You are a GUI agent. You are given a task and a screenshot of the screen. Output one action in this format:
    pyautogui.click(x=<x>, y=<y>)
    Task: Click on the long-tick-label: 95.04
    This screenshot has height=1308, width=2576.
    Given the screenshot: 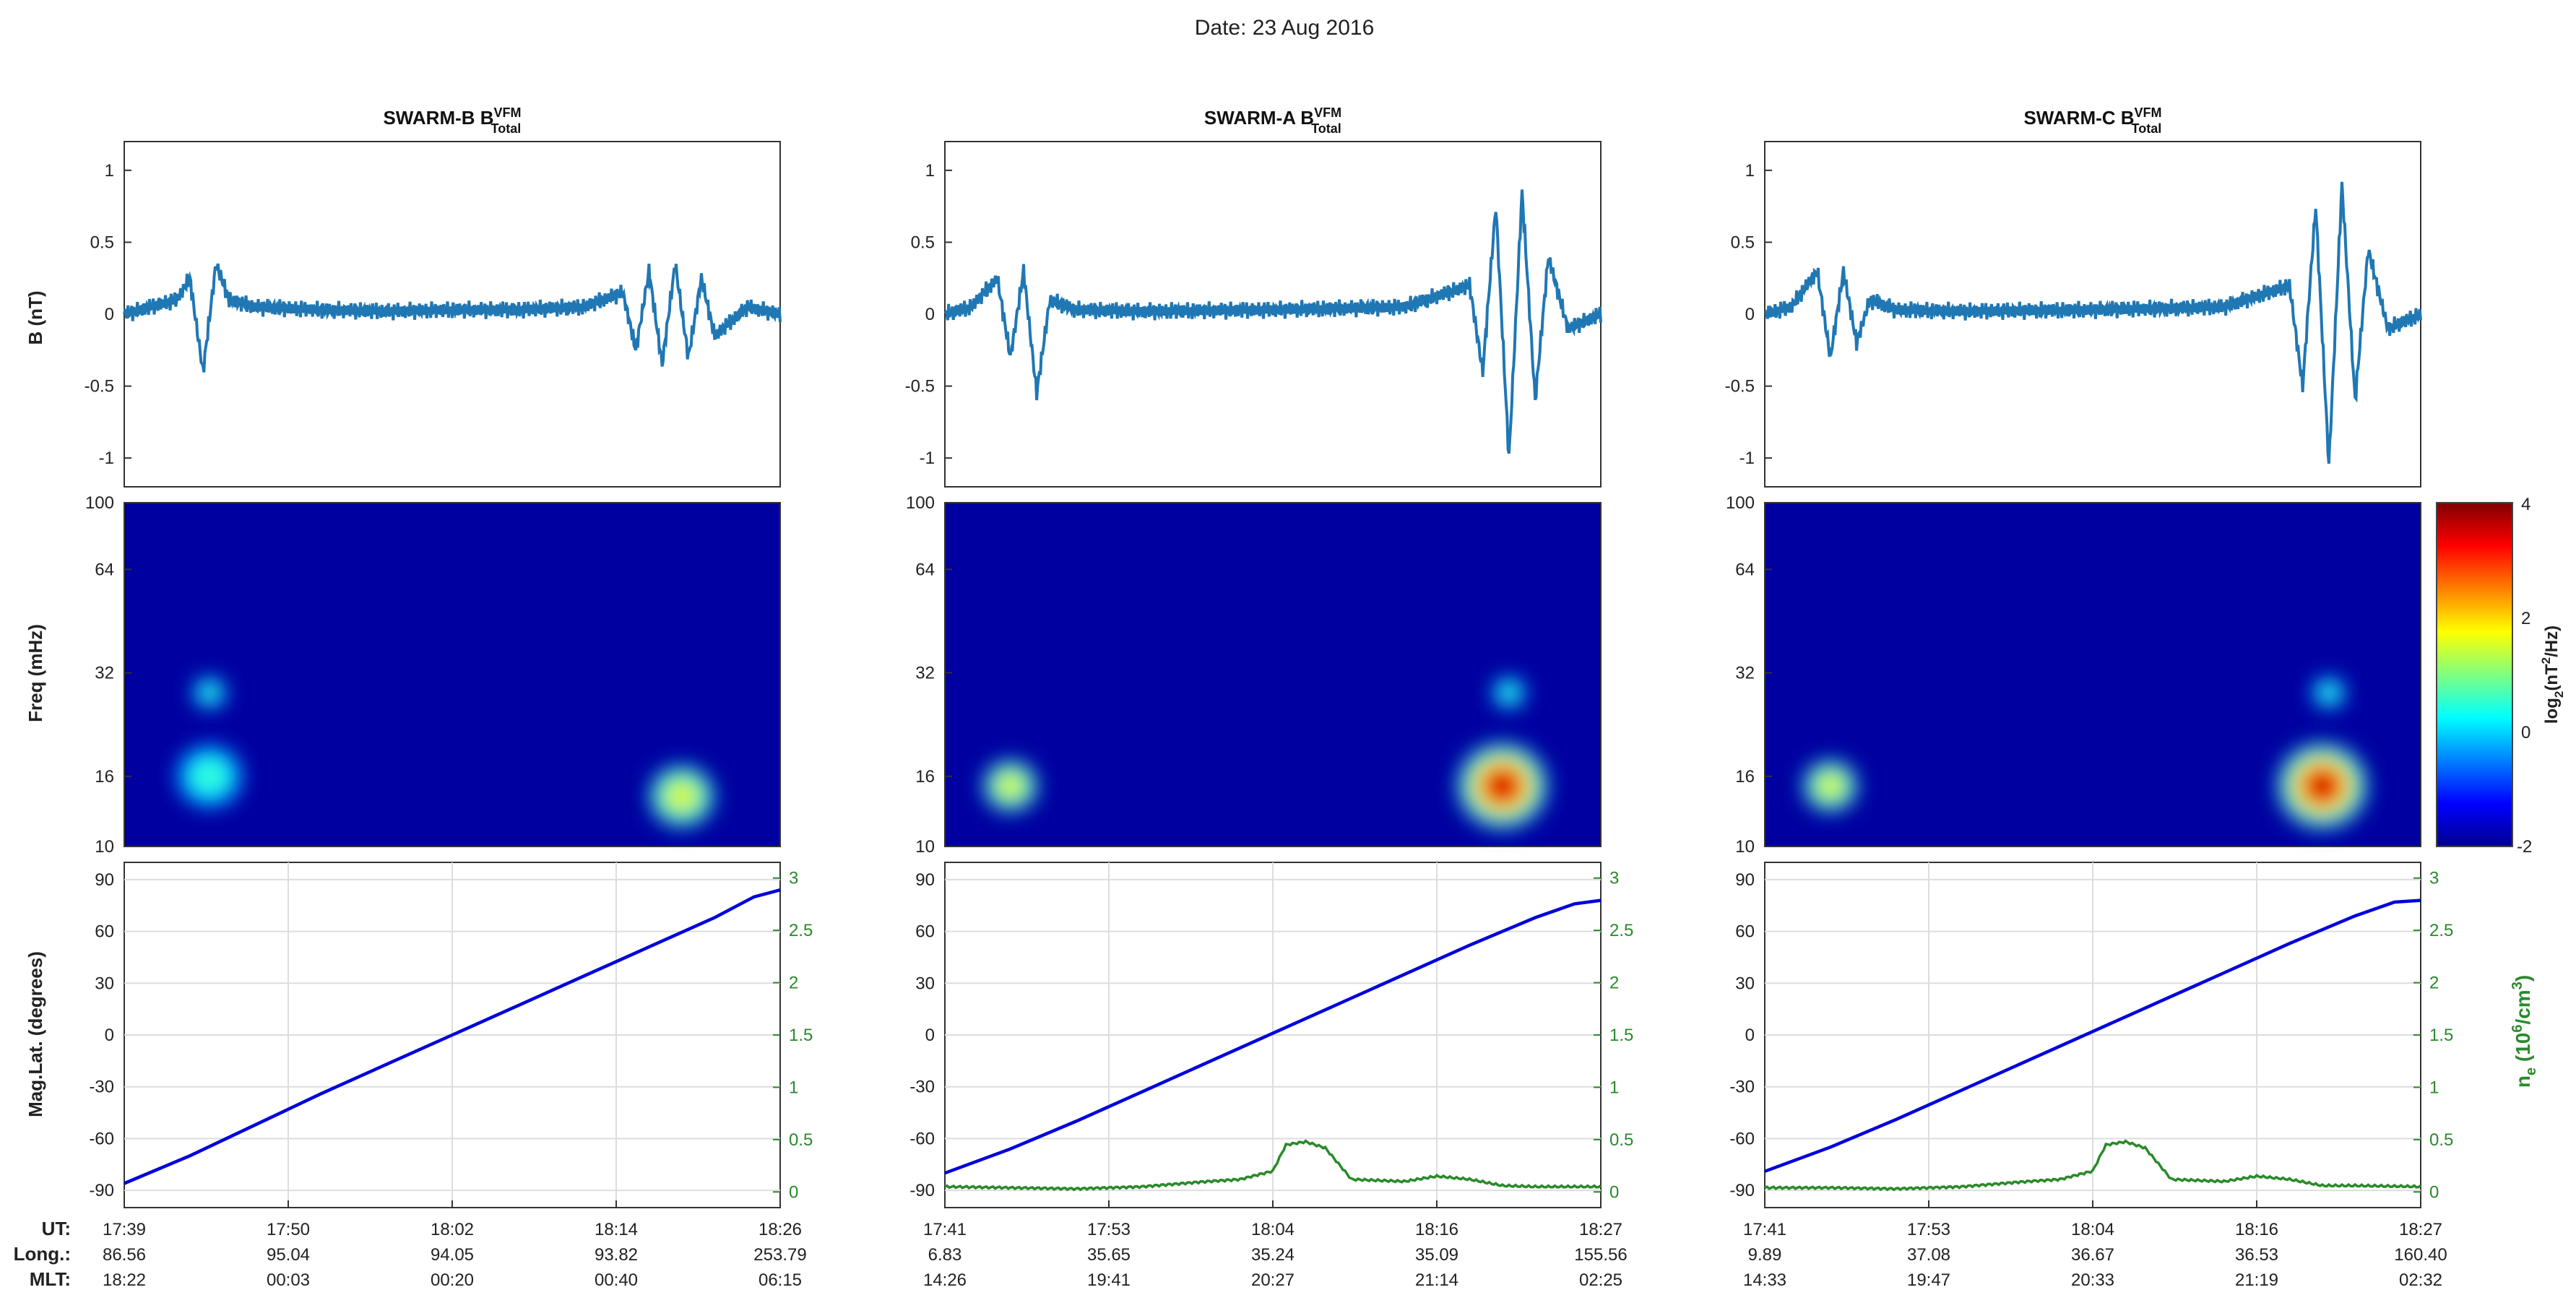 What is the action you would take?
    pyautogui.click(x=288, y=1255)
    